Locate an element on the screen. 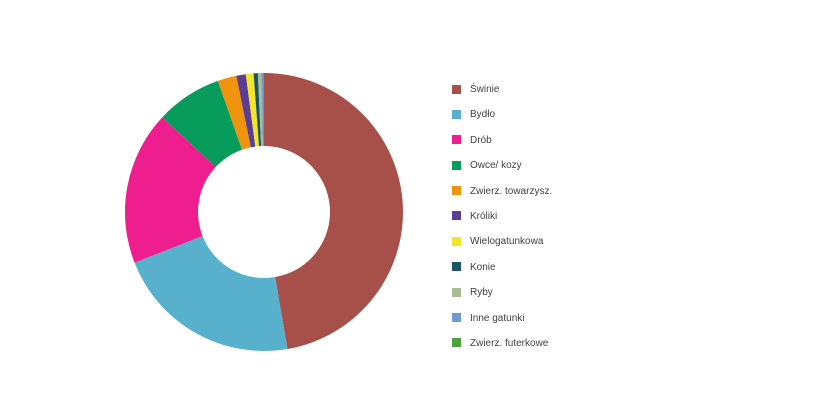 Image resolution: width=820 pixels, height=411 pixels. donut-slice-owce-kozy is located at coordinates (202, 124).